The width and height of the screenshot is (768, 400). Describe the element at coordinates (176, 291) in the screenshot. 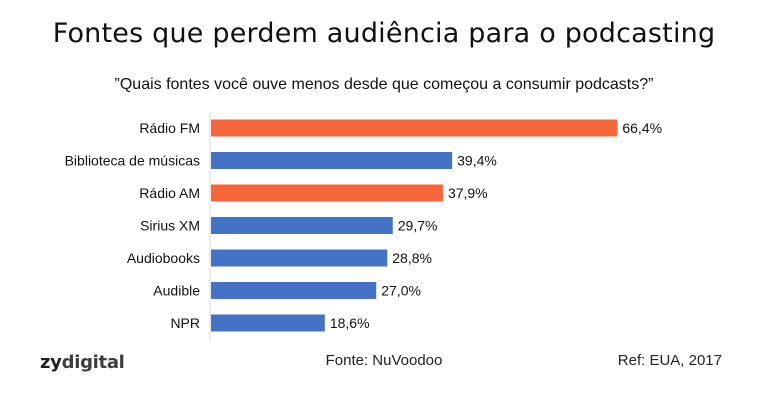

I see `category-label: Audible` at that location.